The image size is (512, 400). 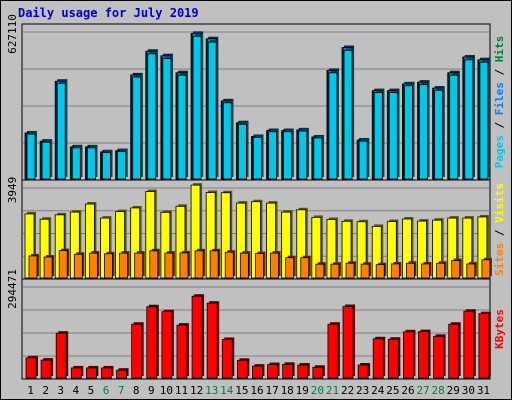 What do you see at coordinates (271, 390) in the screenshot?
I see `x-label-day-17: 17` at bounding box center [271, 390].